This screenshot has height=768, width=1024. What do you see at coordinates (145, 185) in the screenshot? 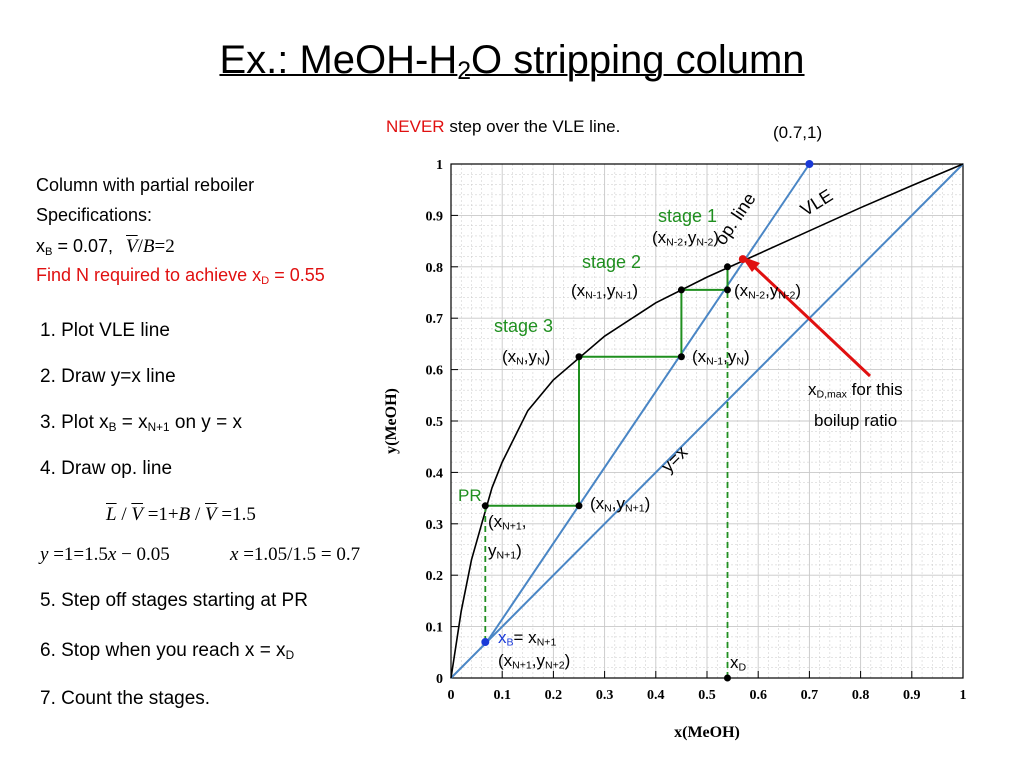
I see `left-line1: Column with partial reboiler` at bounding box center [145, 185].